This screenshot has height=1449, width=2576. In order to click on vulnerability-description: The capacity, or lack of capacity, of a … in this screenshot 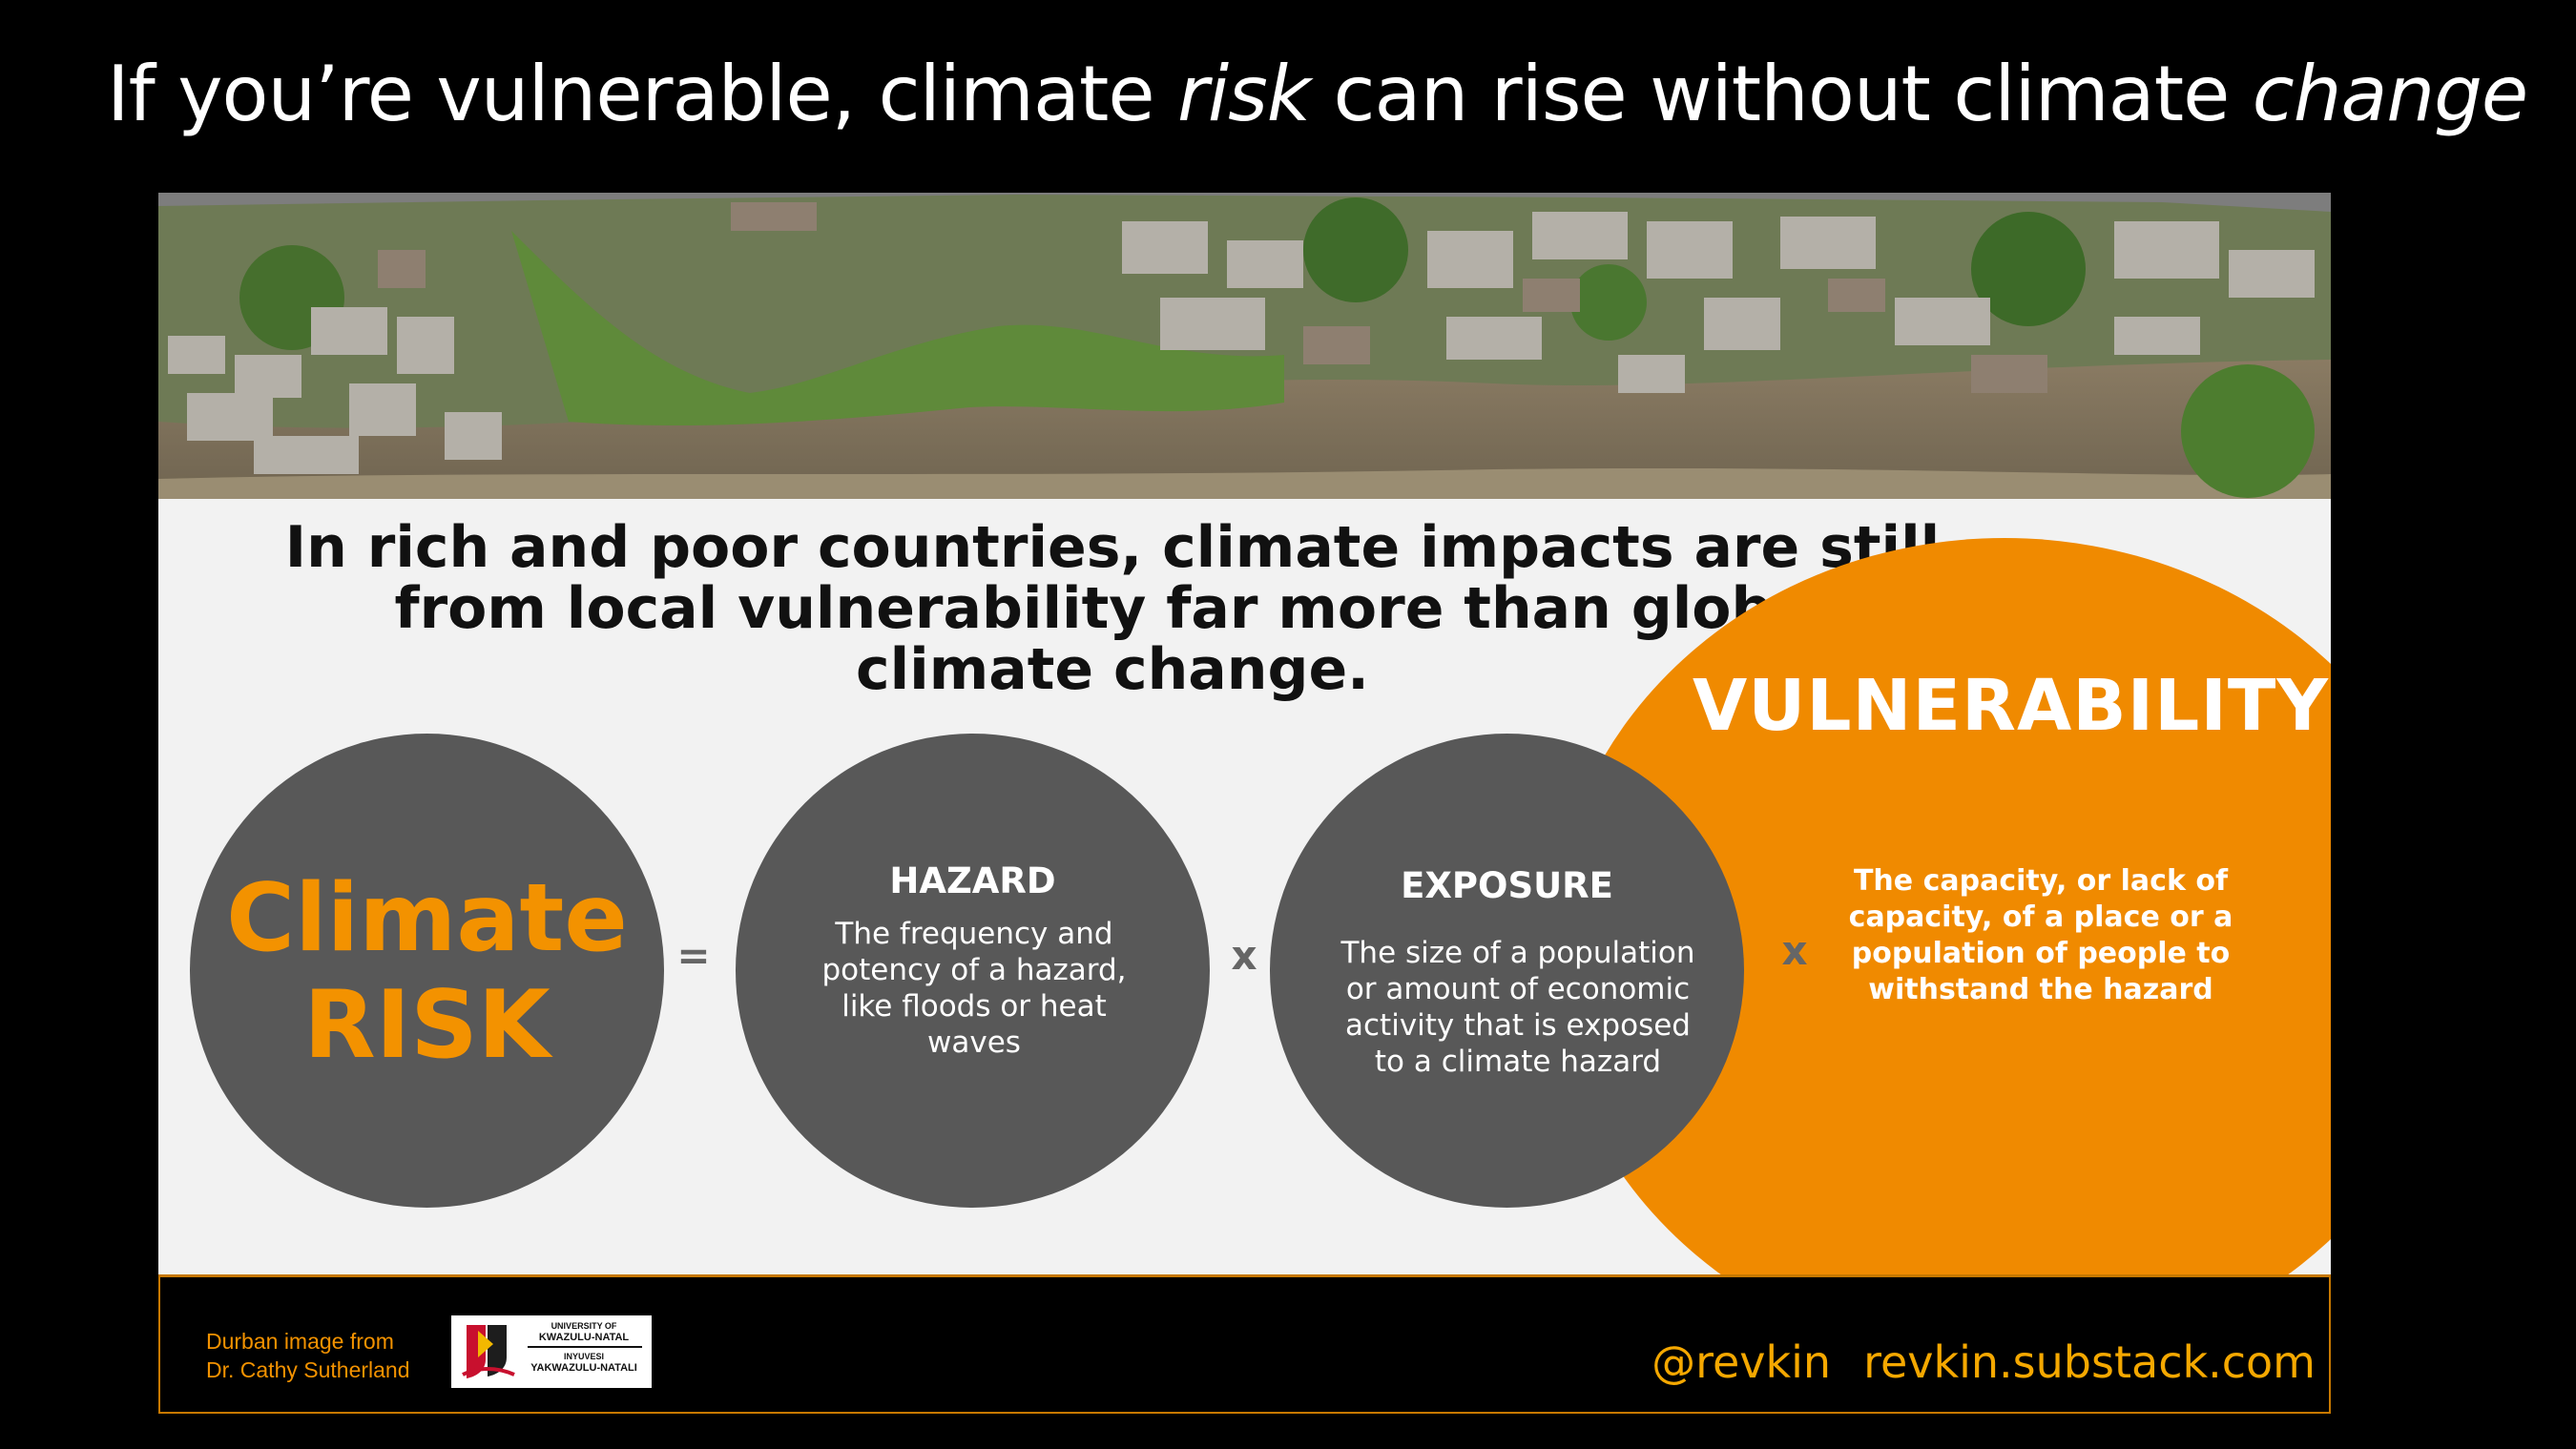, I will do `click(2040, 935)`.